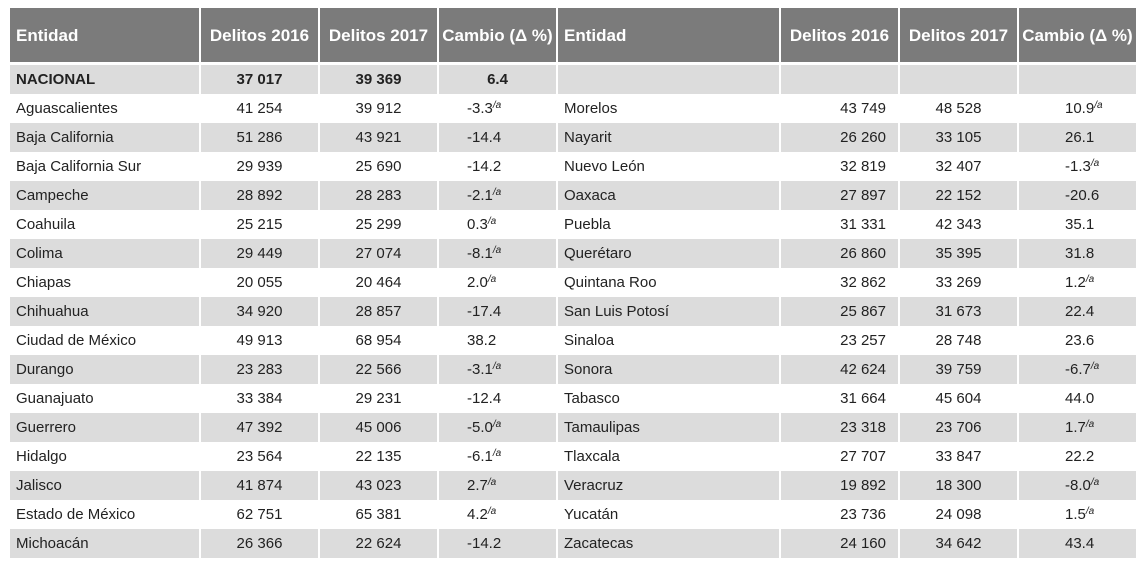  I want to click on delitos-2016-value: 26 260, so click(839, 137).